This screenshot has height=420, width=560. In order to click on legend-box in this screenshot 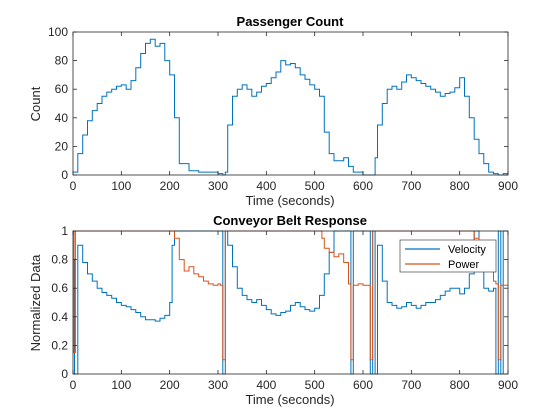, I will do `click(448, 256)`.